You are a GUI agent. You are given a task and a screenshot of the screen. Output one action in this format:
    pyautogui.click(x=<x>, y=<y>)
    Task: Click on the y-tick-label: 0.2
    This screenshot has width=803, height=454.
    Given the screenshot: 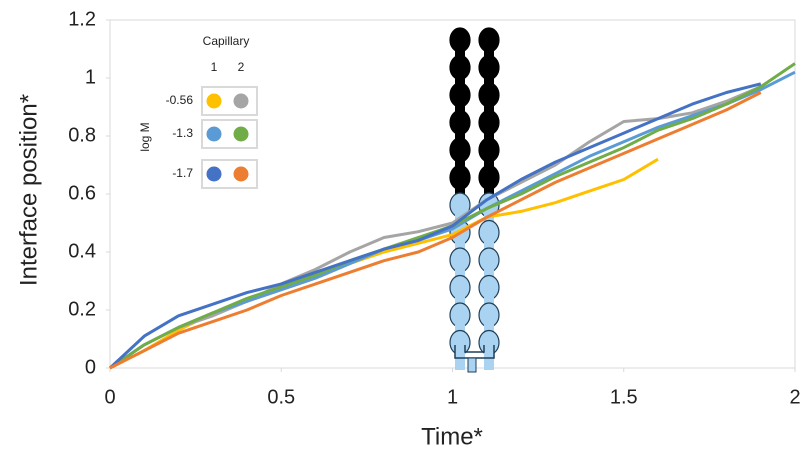 What is the action you would take?
    pyautogui.click(x=82, y=309)
    